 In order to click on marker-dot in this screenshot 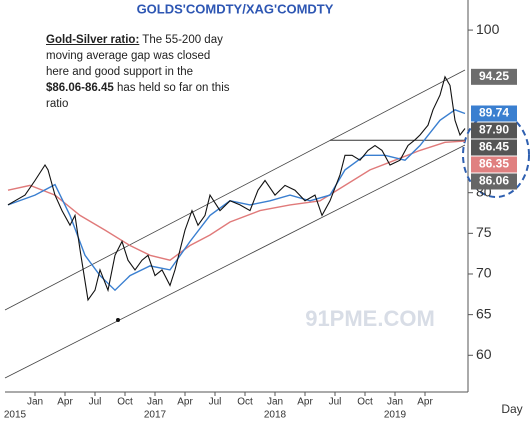, I will do `click(118, 320)`.